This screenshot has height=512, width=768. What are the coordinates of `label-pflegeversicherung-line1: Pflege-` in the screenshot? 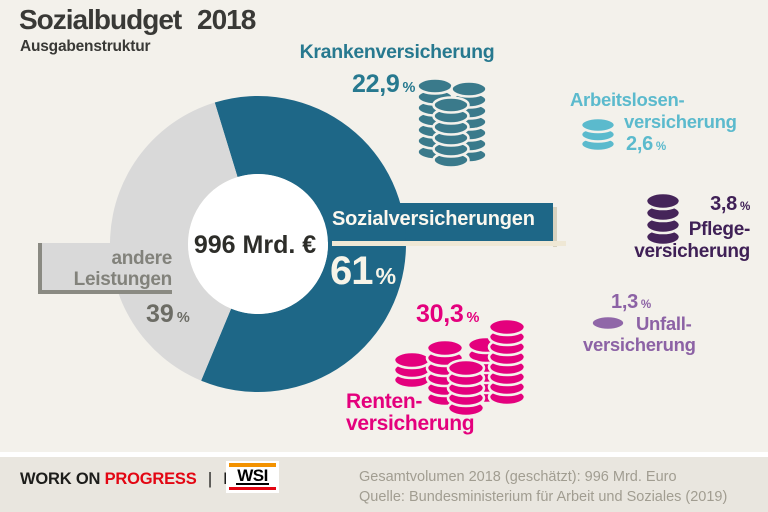 It's located at (719, 229).